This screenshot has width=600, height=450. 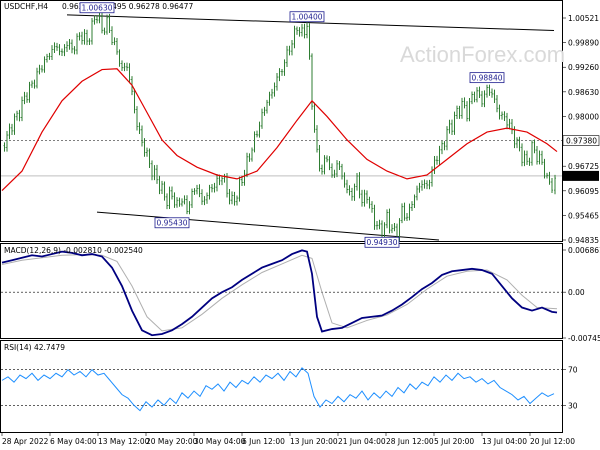 I want to click on x-tick-label: 5 Jul 20:00, so click(x=454, y=441).